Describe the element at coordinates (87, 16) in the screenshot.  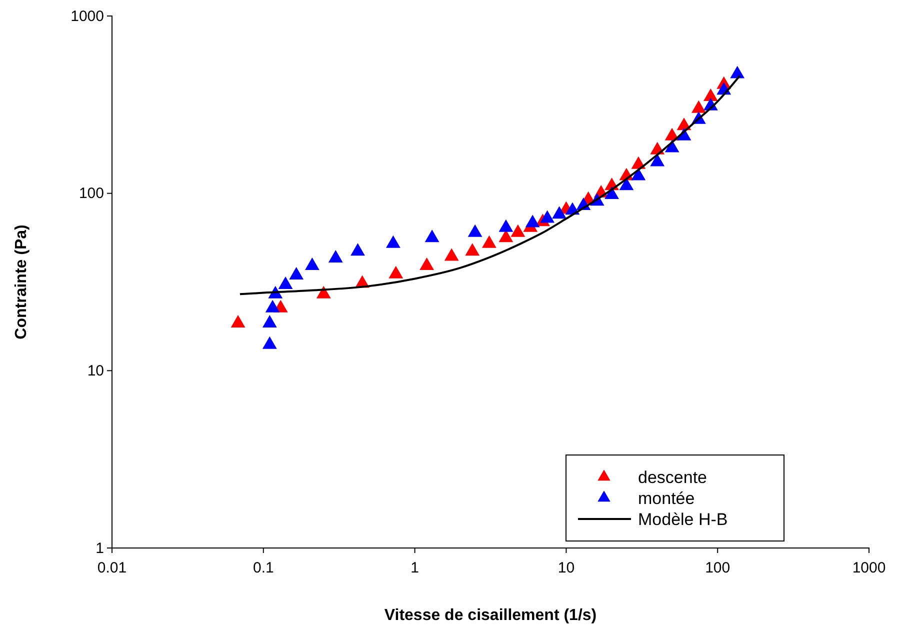
I see `y-tick-label: 1000` at that location.